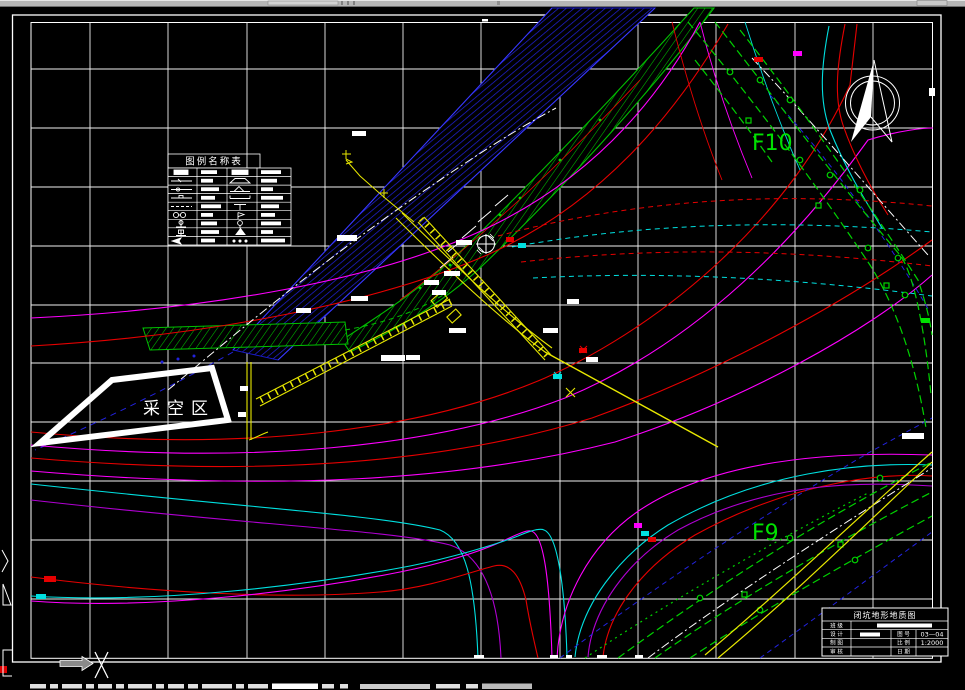  Describe the element at coordinates (903, 634) in the screenshot. I see `title-block-no-label: 图 号` at that location.